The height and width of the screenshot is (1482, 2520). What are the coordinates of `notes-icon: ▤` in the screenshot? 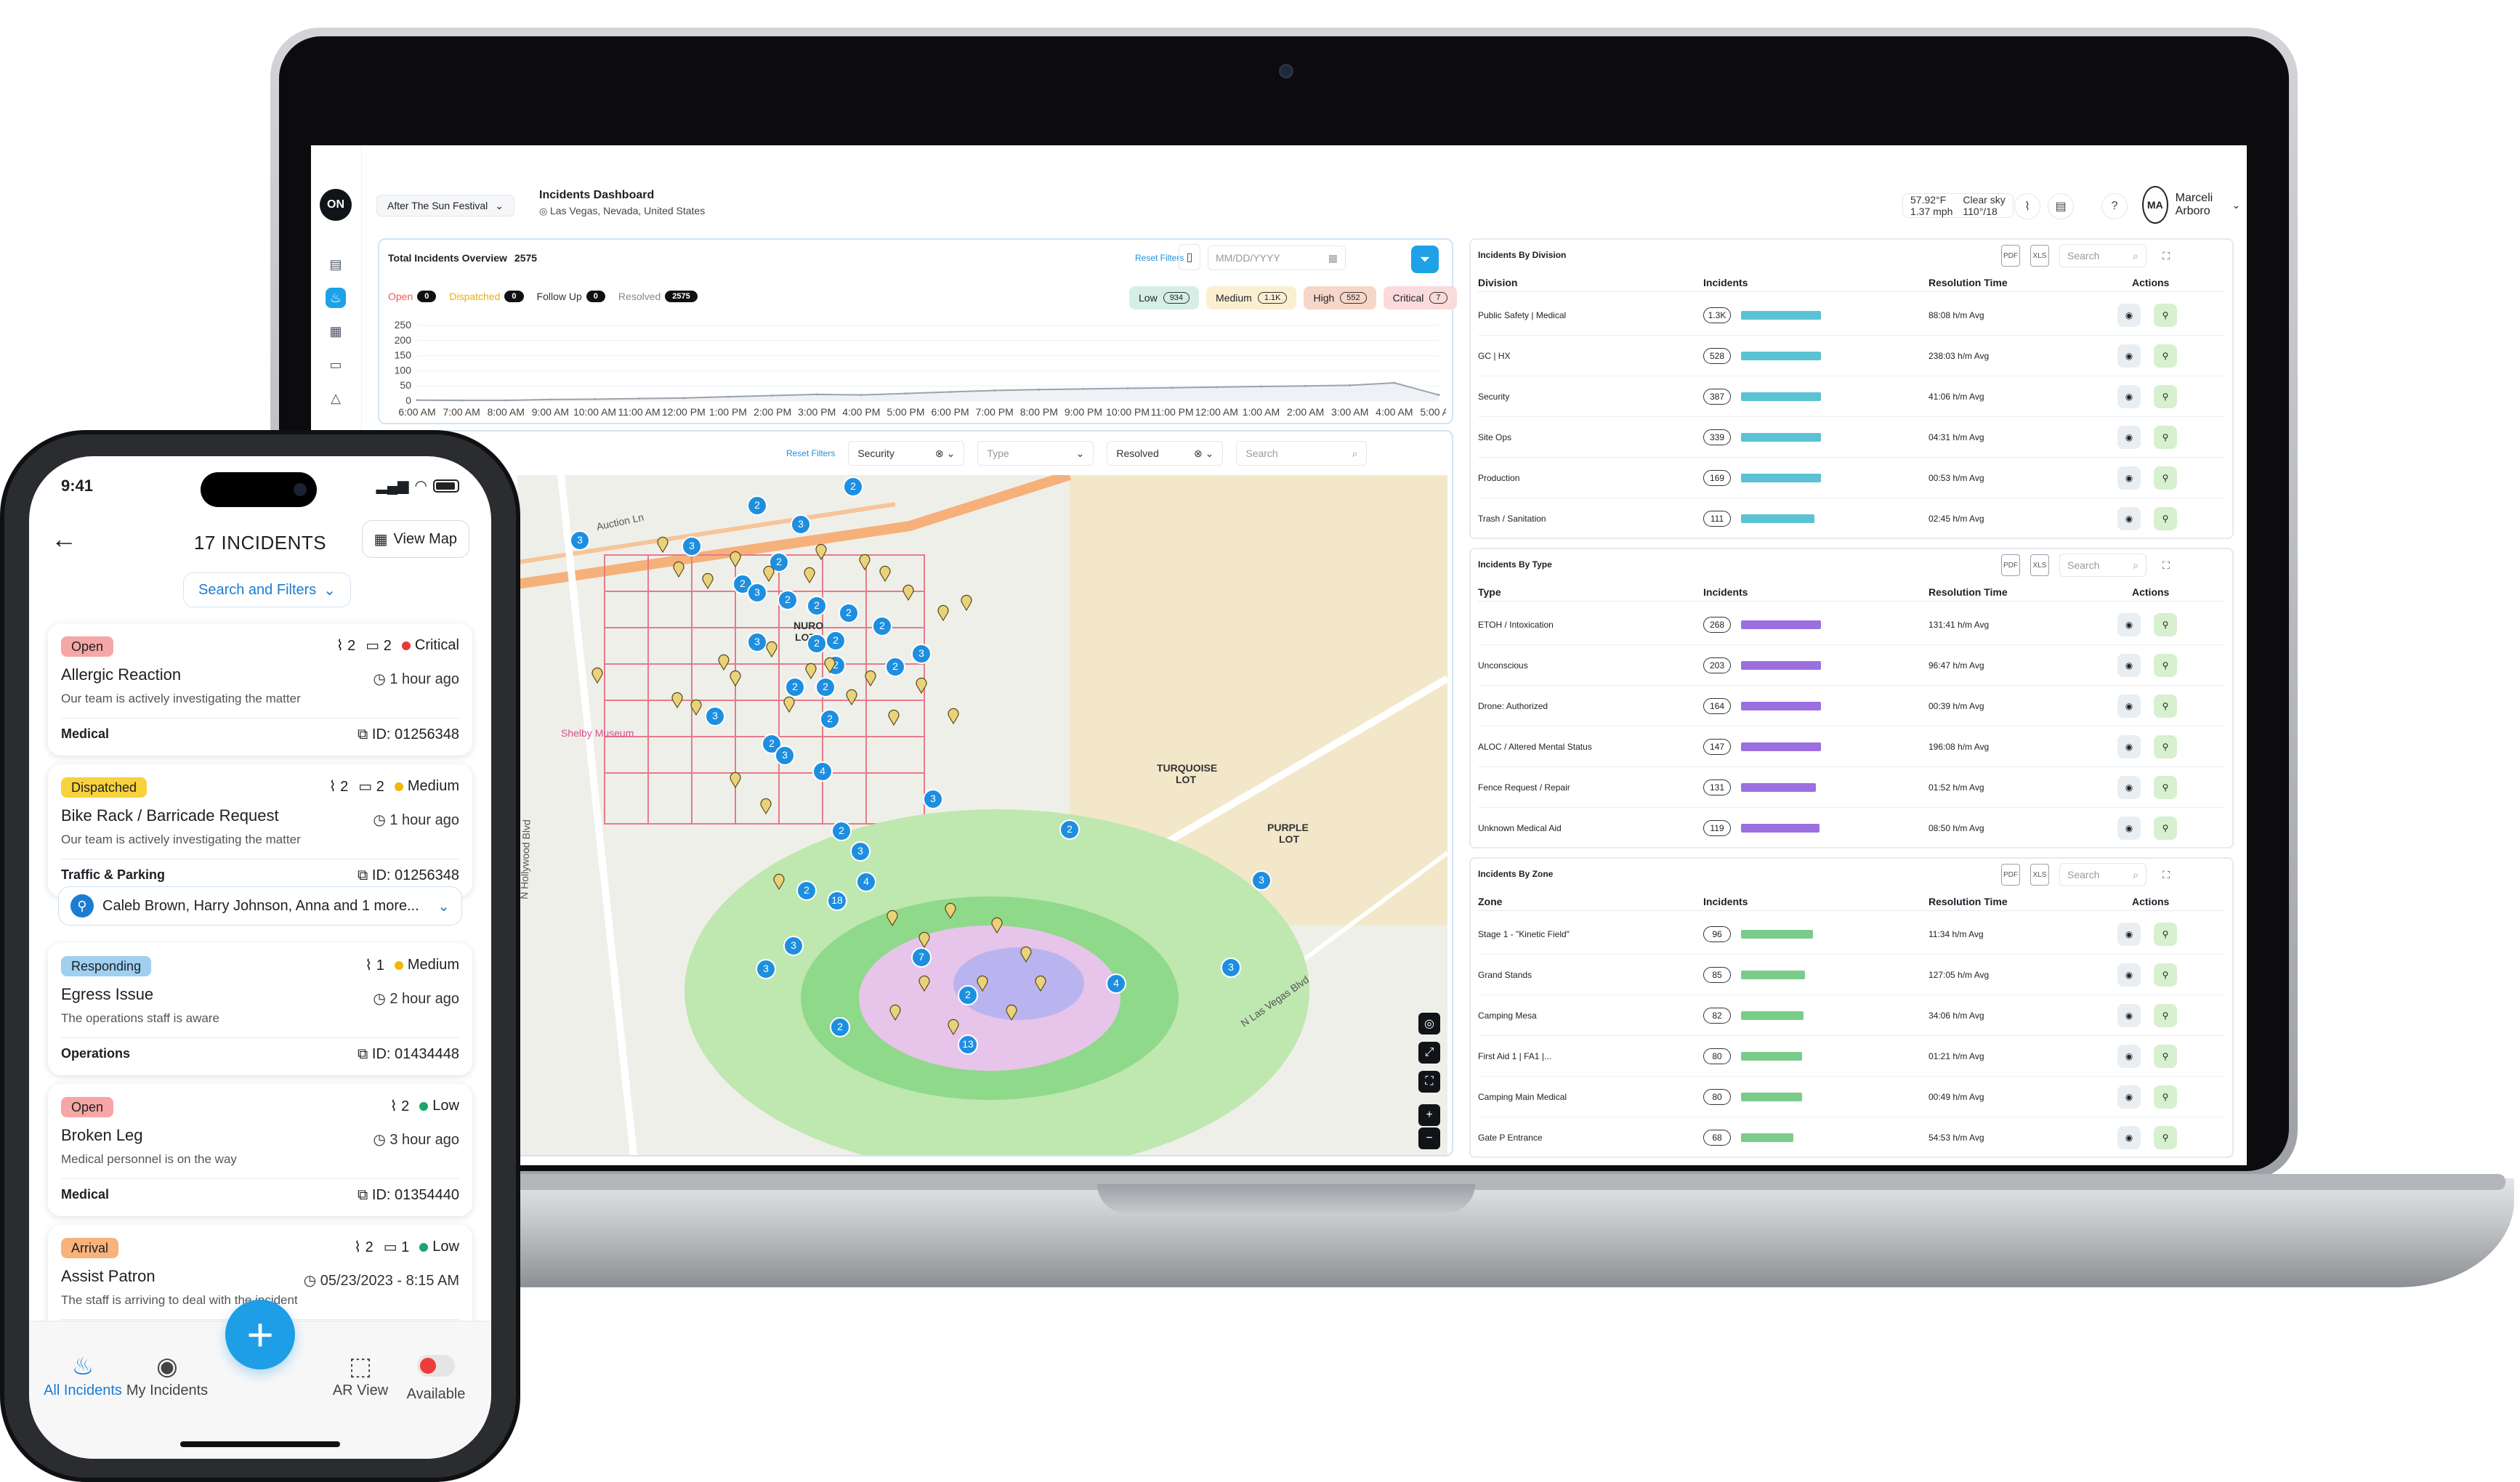 It's located at (2061, 206).